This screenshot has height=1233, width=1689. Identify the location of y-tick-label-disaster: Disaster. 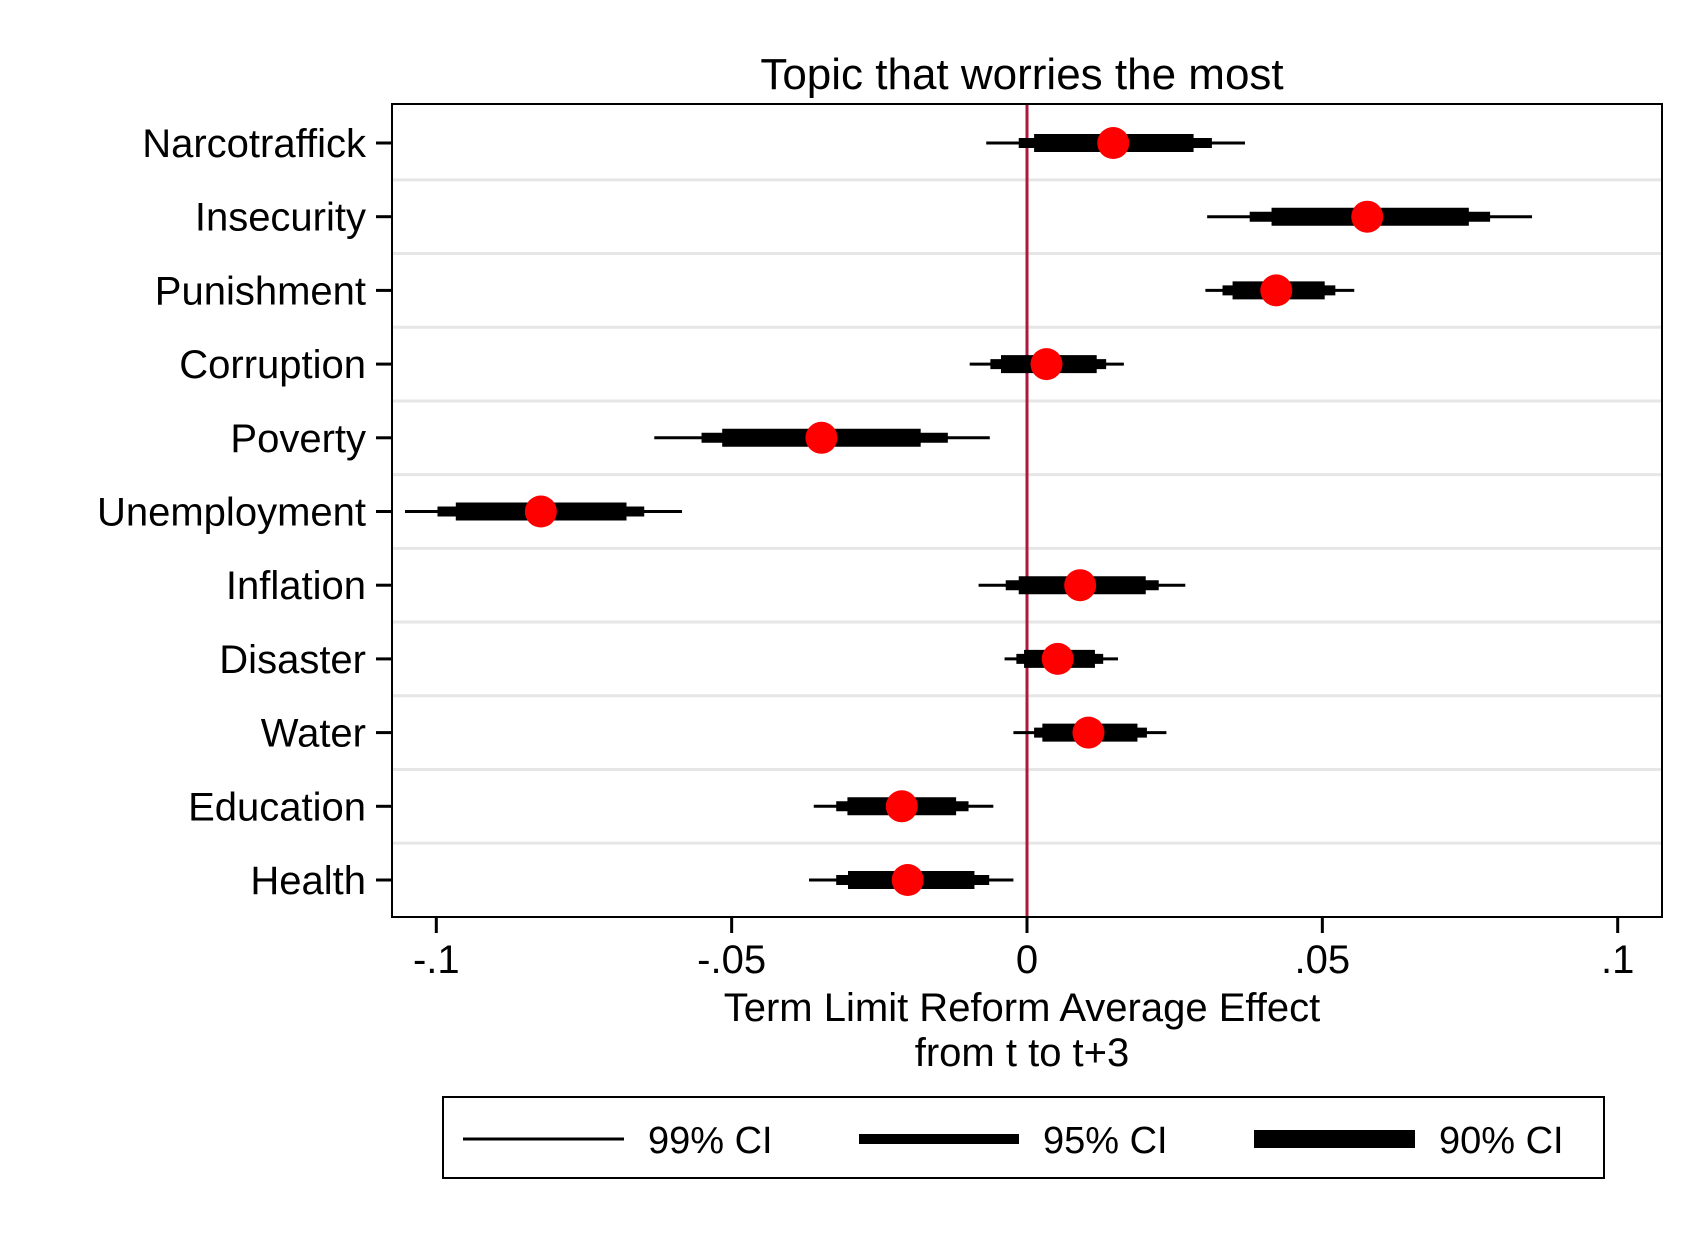
(292, 660).